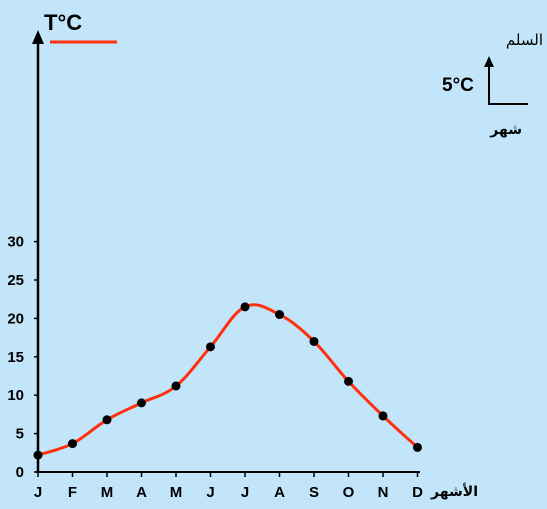  What do you see at coordinates (417, 492) in the screenshot?
I see `x-tick-label: D` at bounding box center [417, 492].